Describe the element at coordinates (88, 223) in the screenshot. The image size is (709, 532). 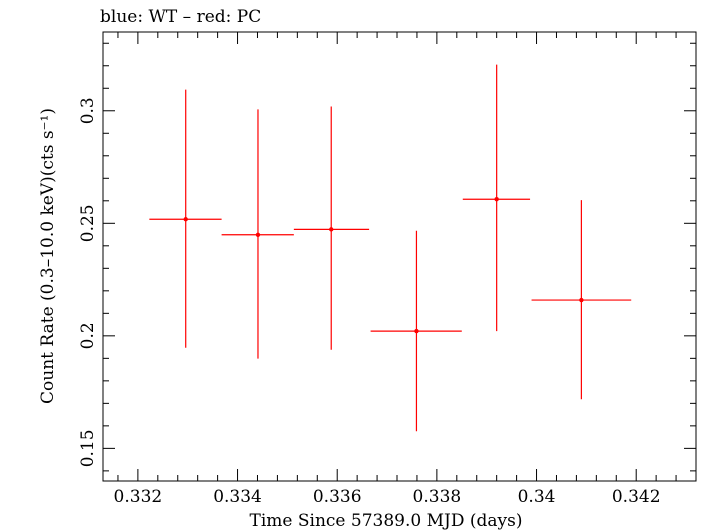
I see `y-tick-label: 0.25` at that location.